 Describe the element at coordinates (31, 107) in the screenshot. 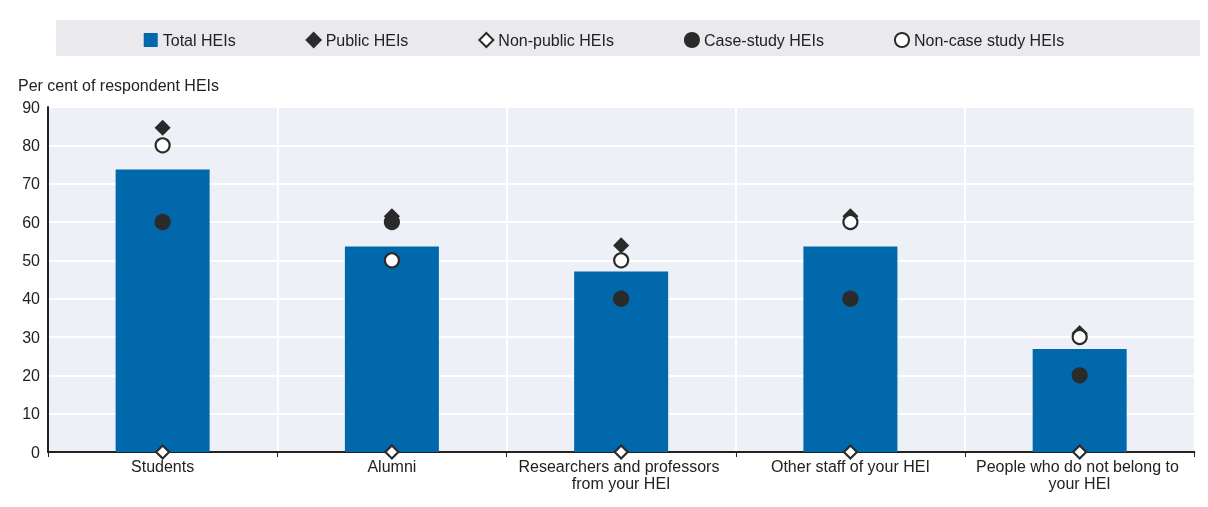

I see `y-tick-label: 90` at that location.